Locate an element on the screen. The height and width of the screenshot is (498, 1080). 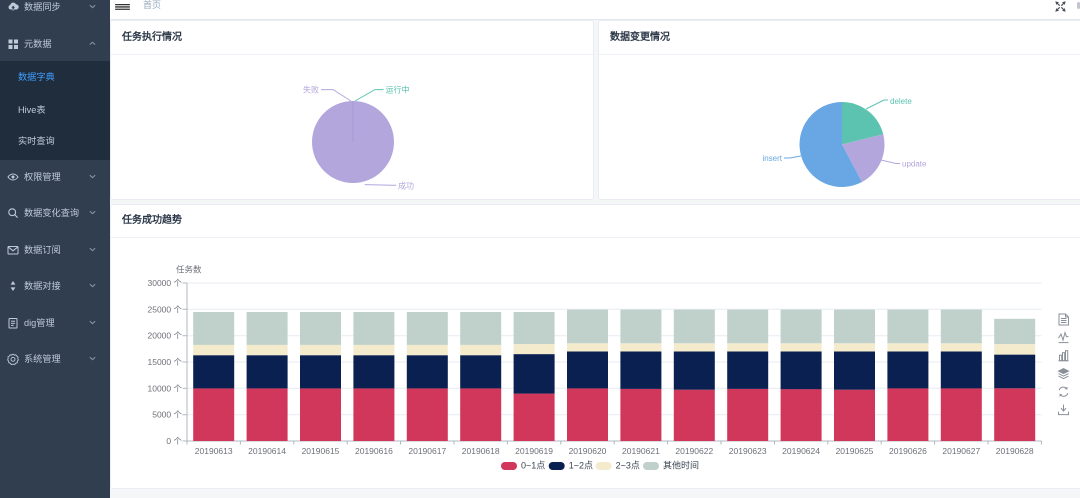
svg-text: 失败 is located at coordinates (311, 90).